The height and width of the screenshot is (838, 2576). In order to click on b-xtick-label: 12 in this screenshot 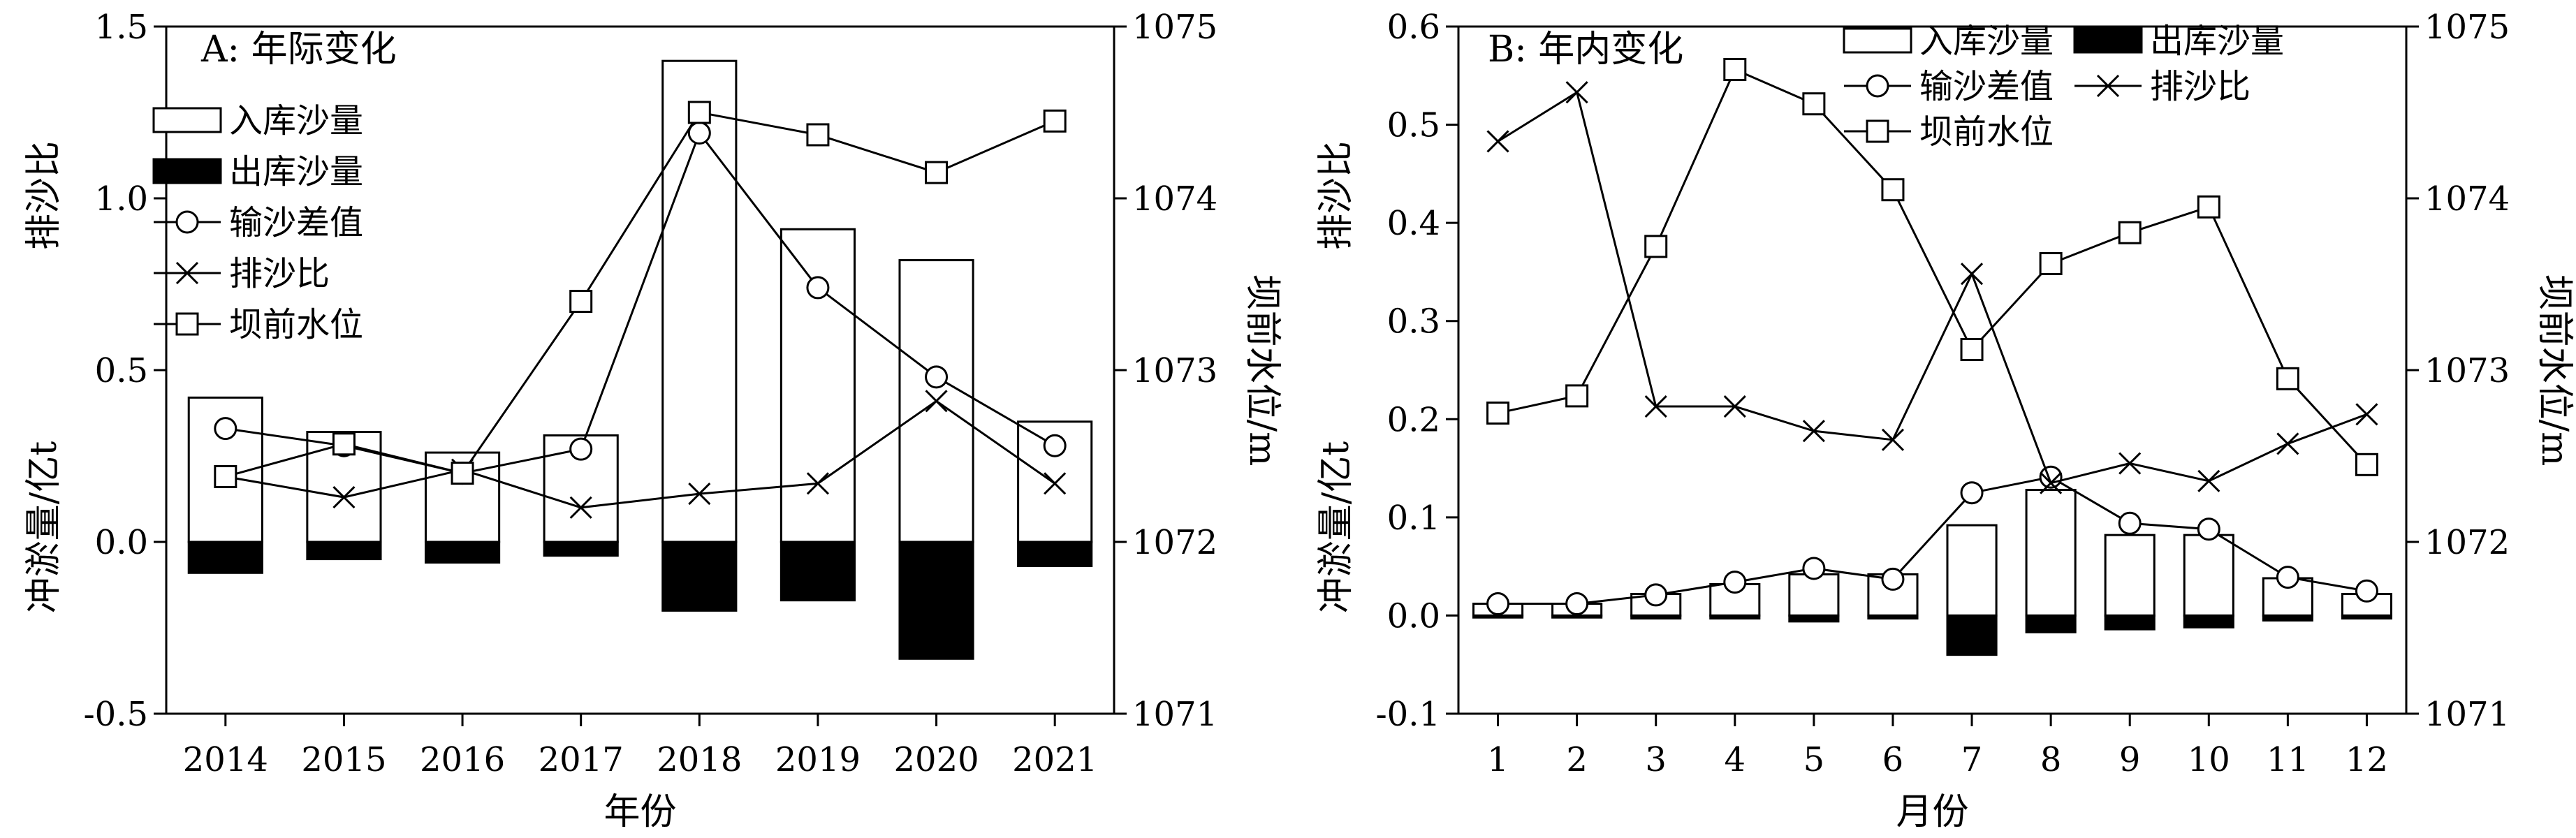, I will do `click(2367, 759)`.